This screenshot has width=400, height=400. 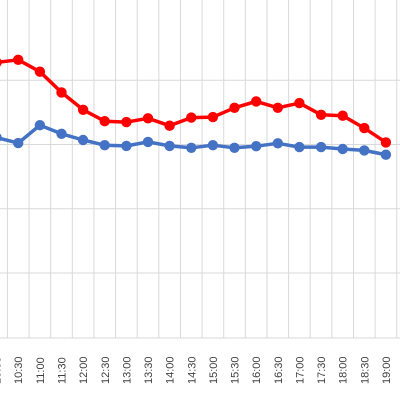 I want to click on x-tick-label: 11:00, so click(x=41, y=370).